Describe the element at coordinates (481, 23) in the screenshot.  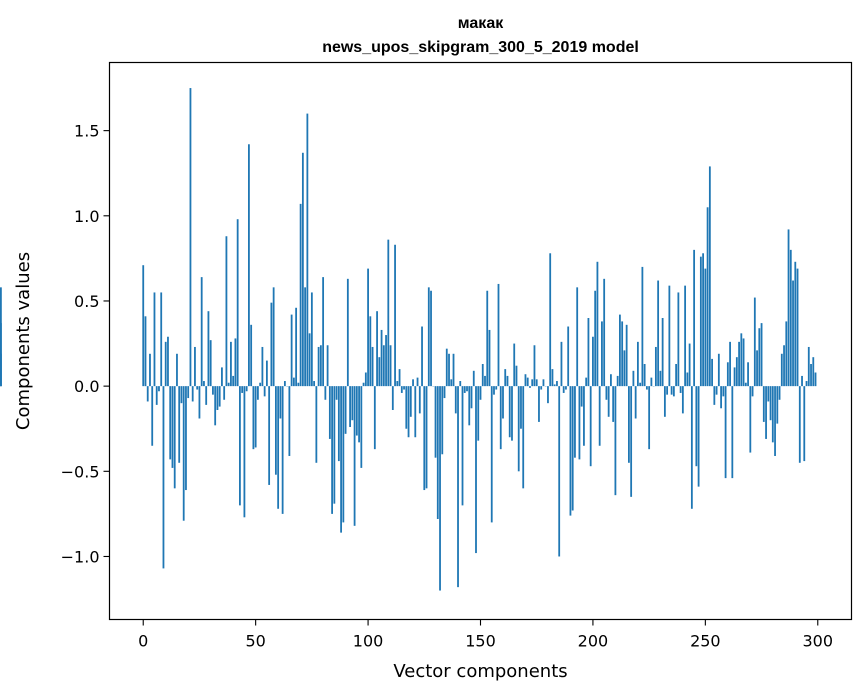
I see `chart-title: макак` at that location.